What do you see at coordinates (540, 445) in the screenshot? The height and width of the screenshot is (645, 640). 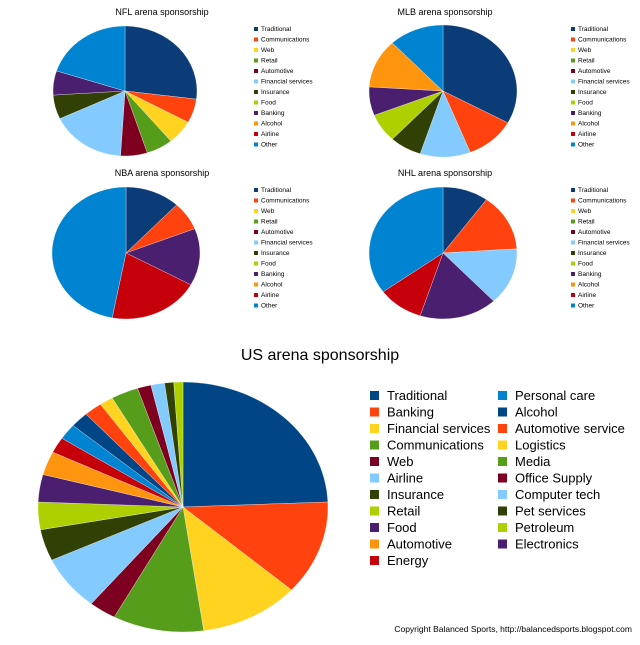 I see `legend-label-logistics: Logistics` at bounding box center [540, 445].